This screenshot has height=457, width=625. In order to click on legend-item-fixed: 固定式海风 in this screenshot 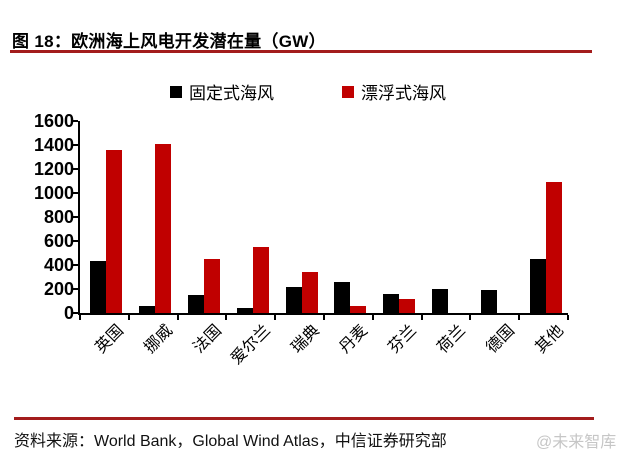, I will do `click(222, 91)`.